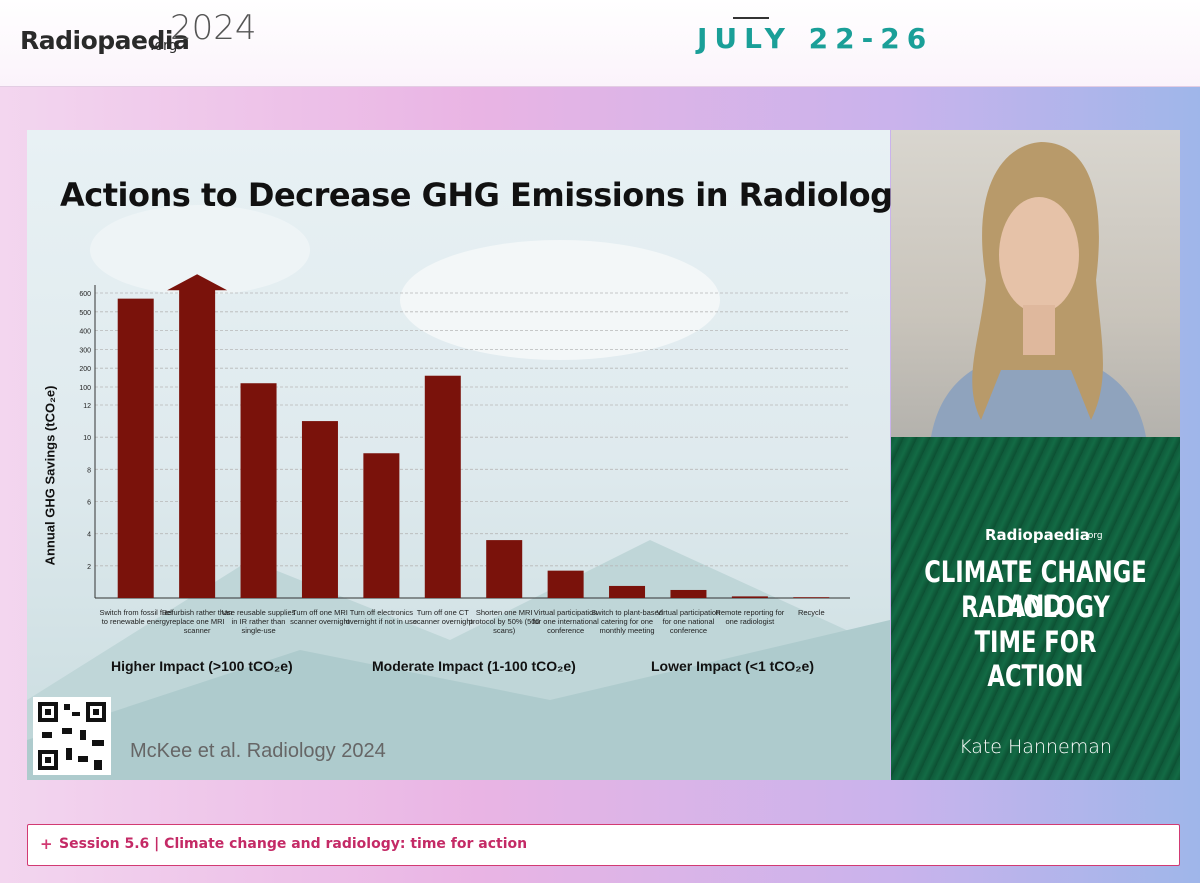  Describe the element at coordinates (751, 18) in the screenshot. I see `dates-accent` at that location.